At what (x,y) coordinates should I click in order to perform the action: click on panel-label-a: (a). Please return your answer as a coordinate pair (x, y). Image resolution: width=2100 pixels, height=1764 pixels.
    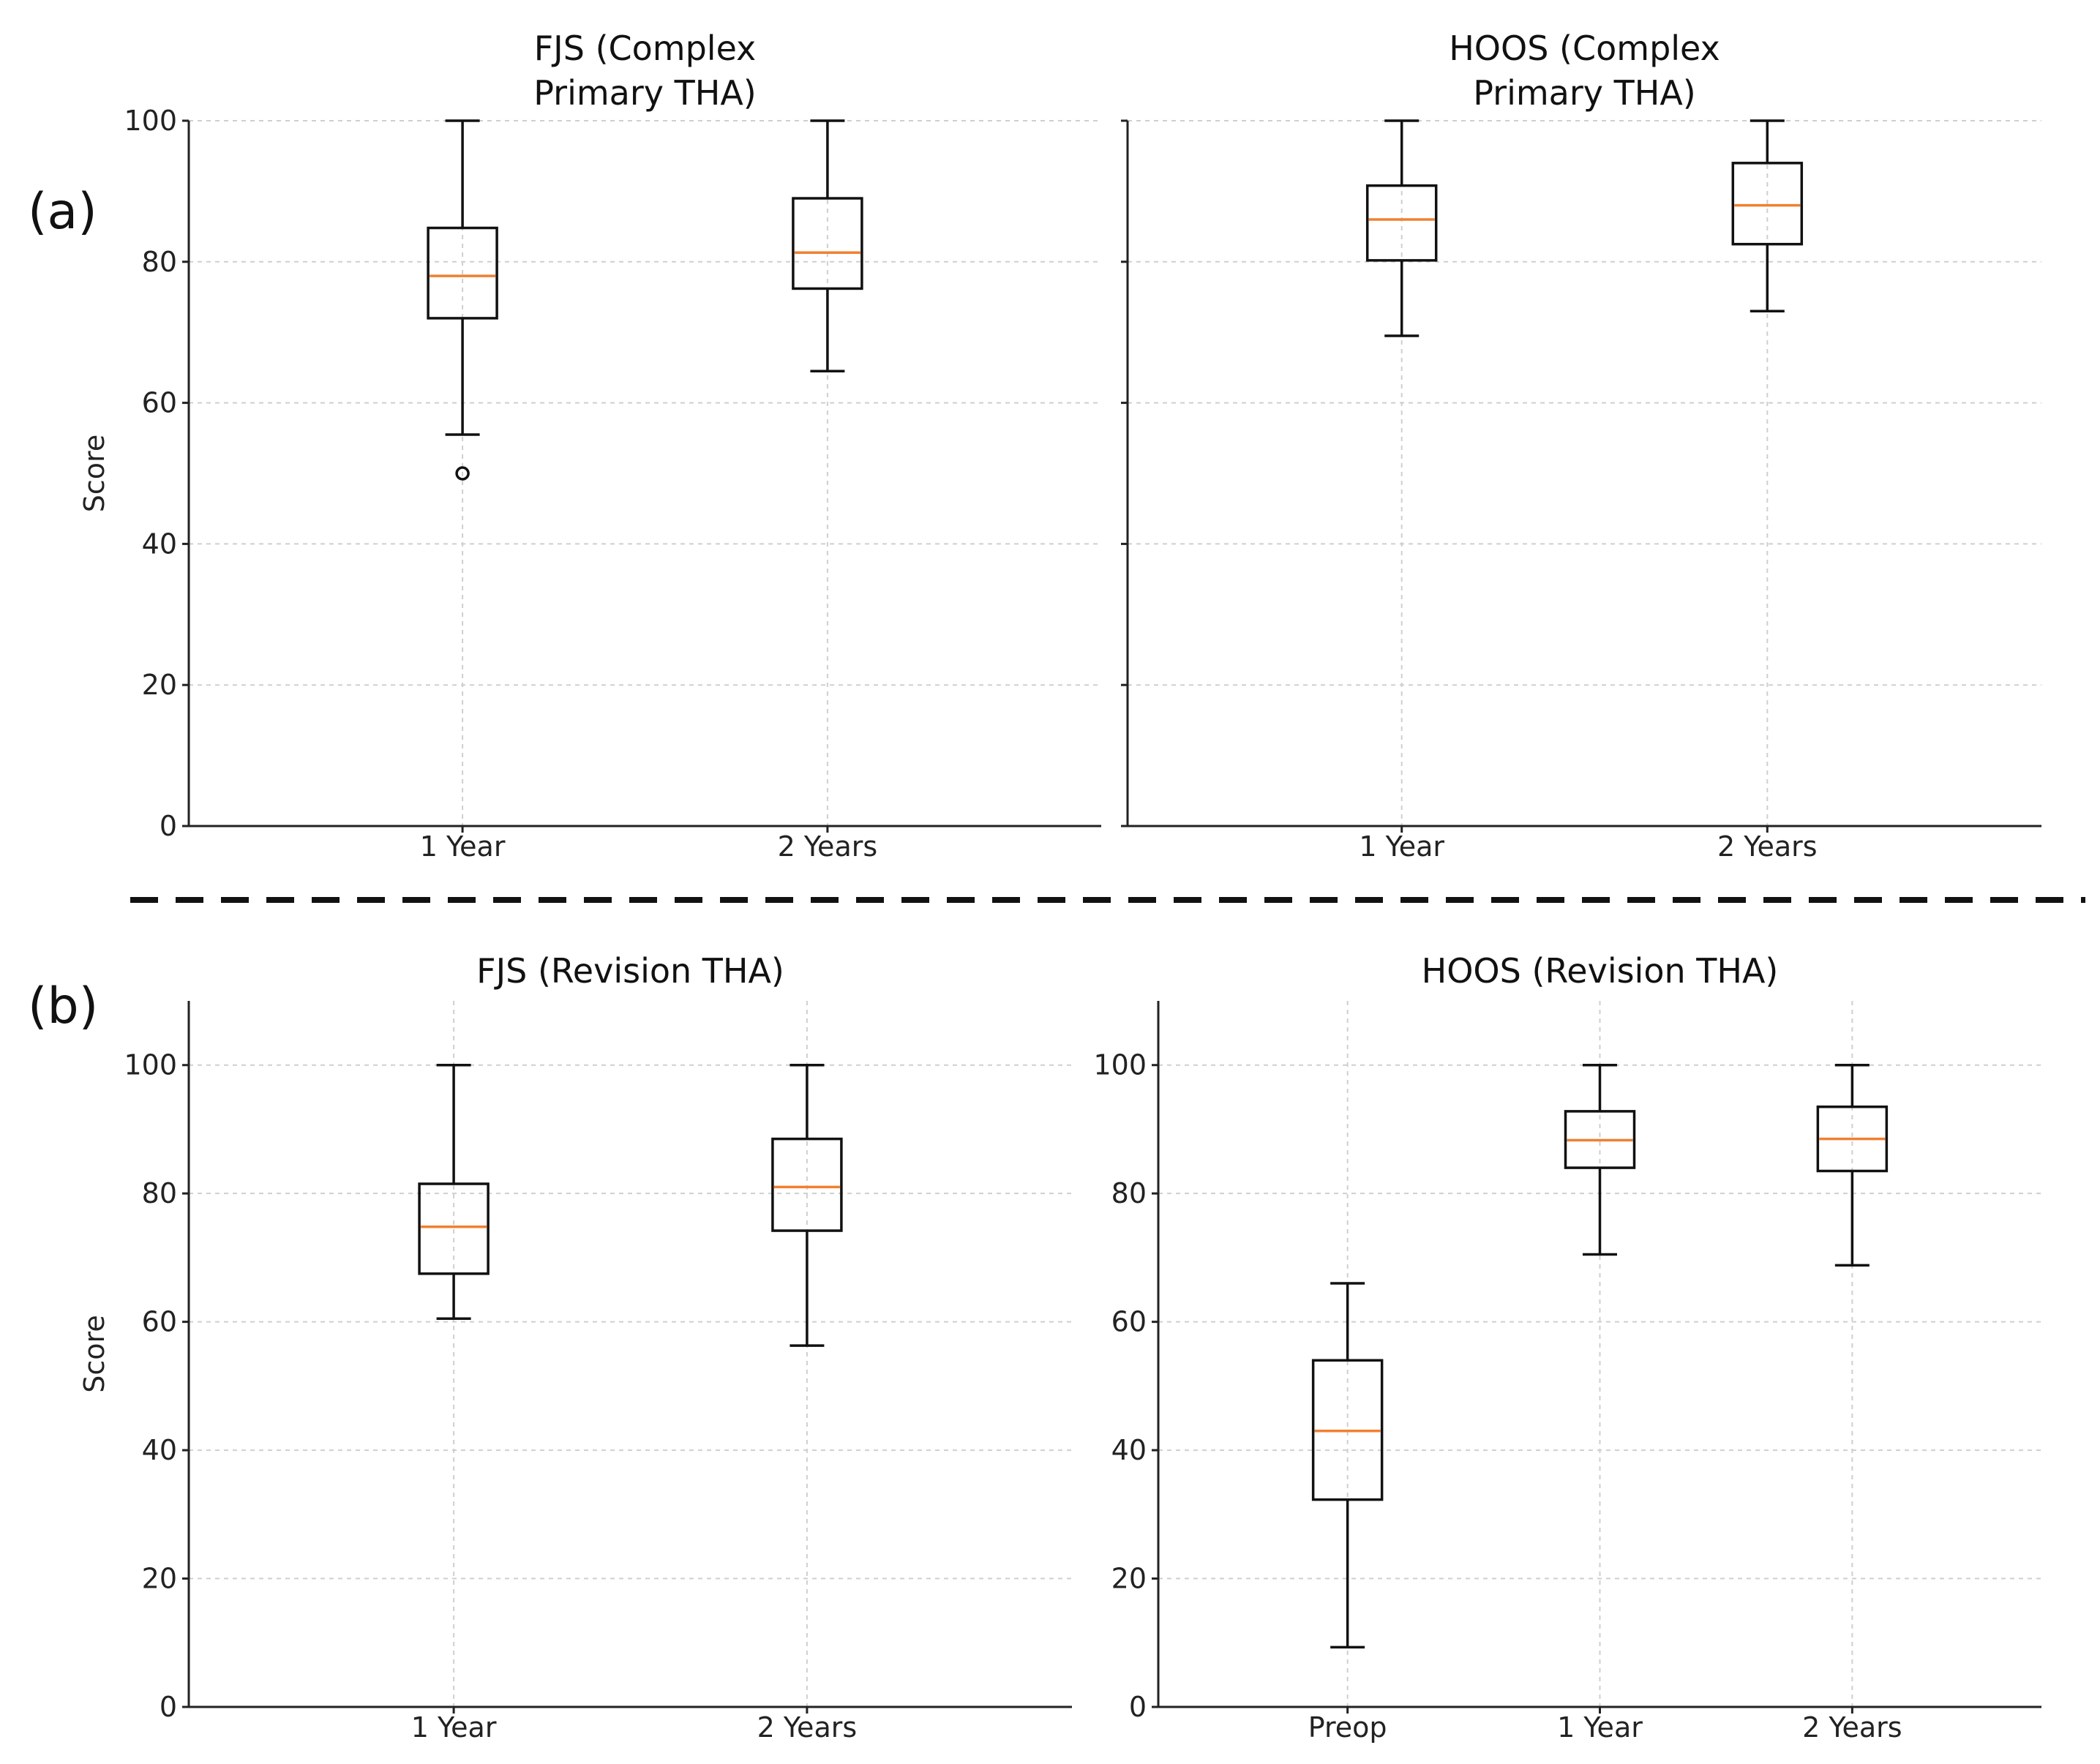
    Looking at the image, I should click on (62, 212).